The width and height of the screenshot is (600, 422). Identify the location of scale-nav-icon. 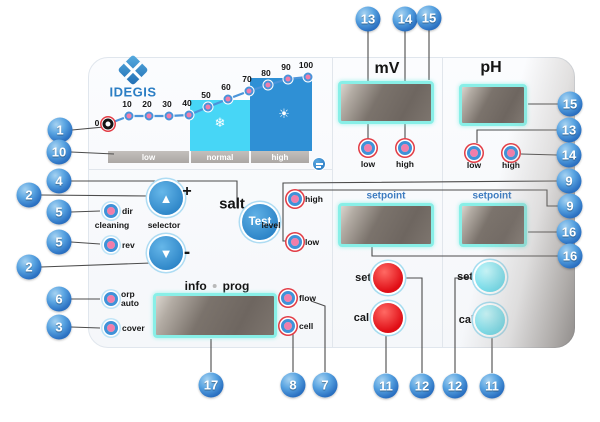
(319, 164).